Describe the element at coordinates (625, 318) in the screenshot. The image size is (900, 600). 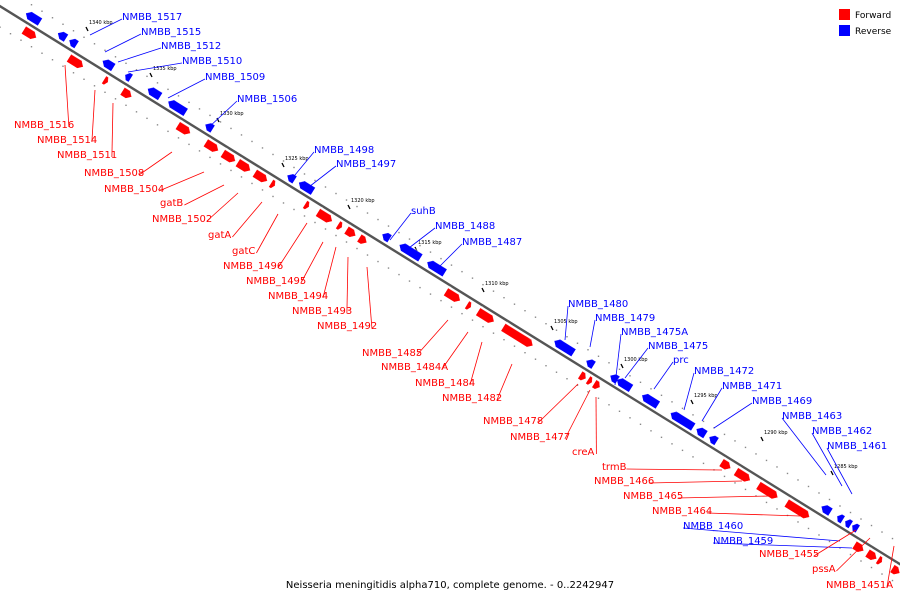
I see `gene-label: NMBB_1479` at that location.